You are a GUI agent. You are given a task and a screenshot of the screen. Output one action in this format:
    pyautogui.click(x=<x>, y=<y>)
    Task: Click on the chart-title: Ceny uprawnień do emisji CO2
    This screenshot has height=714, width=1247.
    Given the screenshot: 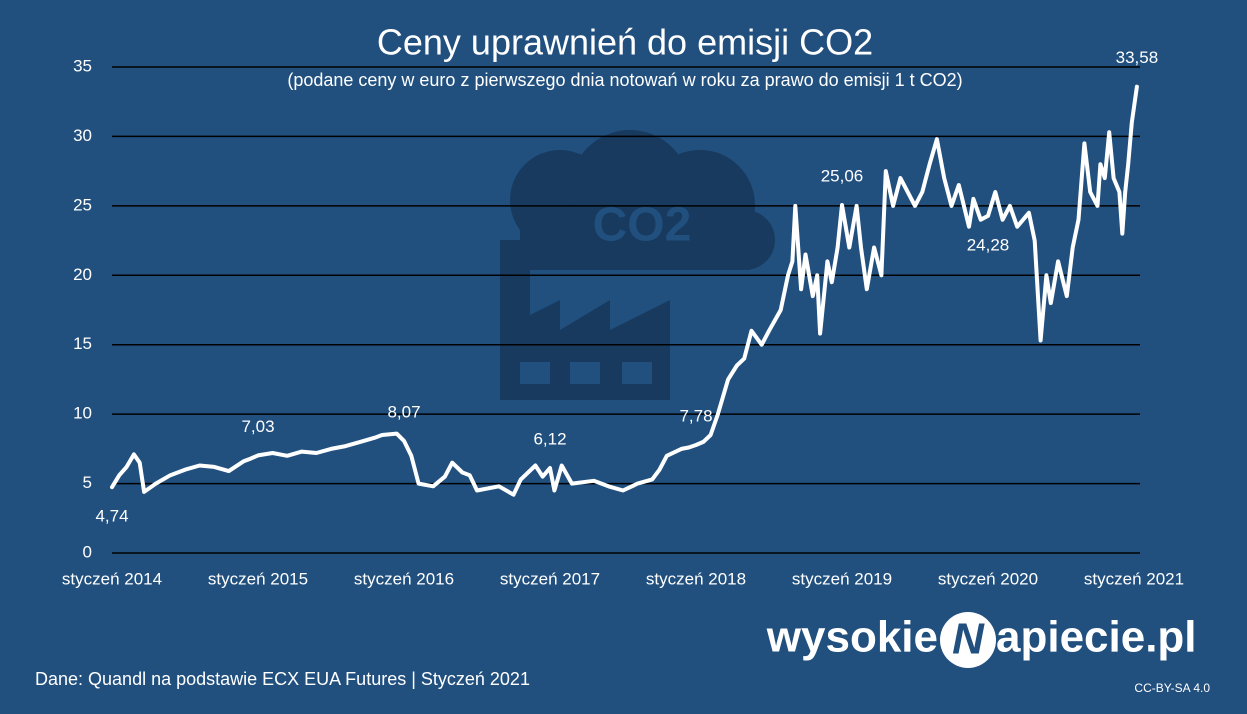 What is the action you would take?
    pyautogui.click(x=625, y=42)
    